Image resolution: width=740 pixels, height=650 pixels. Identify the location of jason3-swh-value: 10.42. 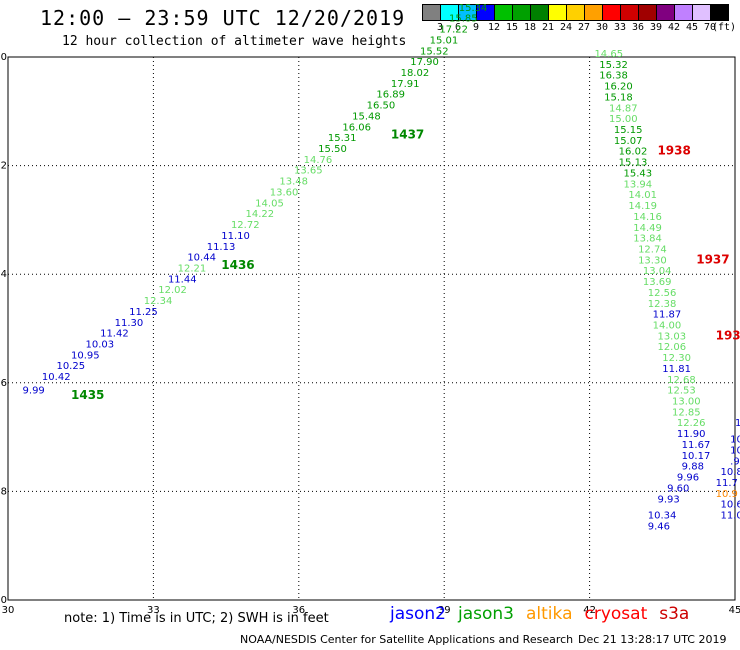
(56, 377).